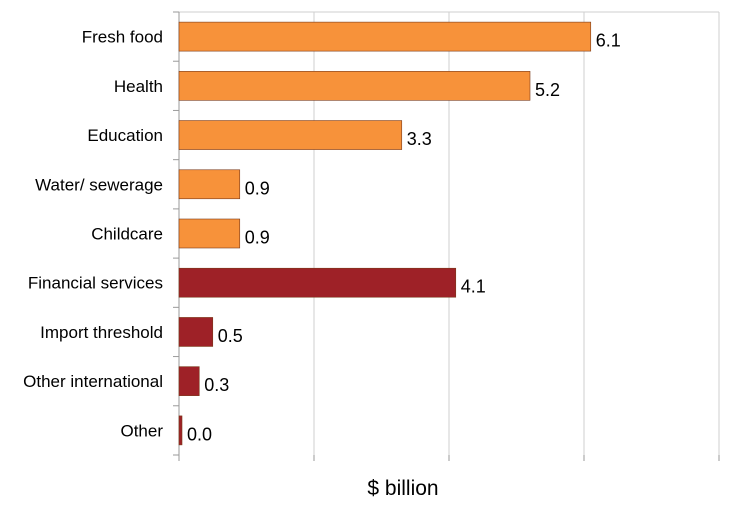 The image size is (754, 527). I want to click on data-label: 0.5, so click(230, 336).